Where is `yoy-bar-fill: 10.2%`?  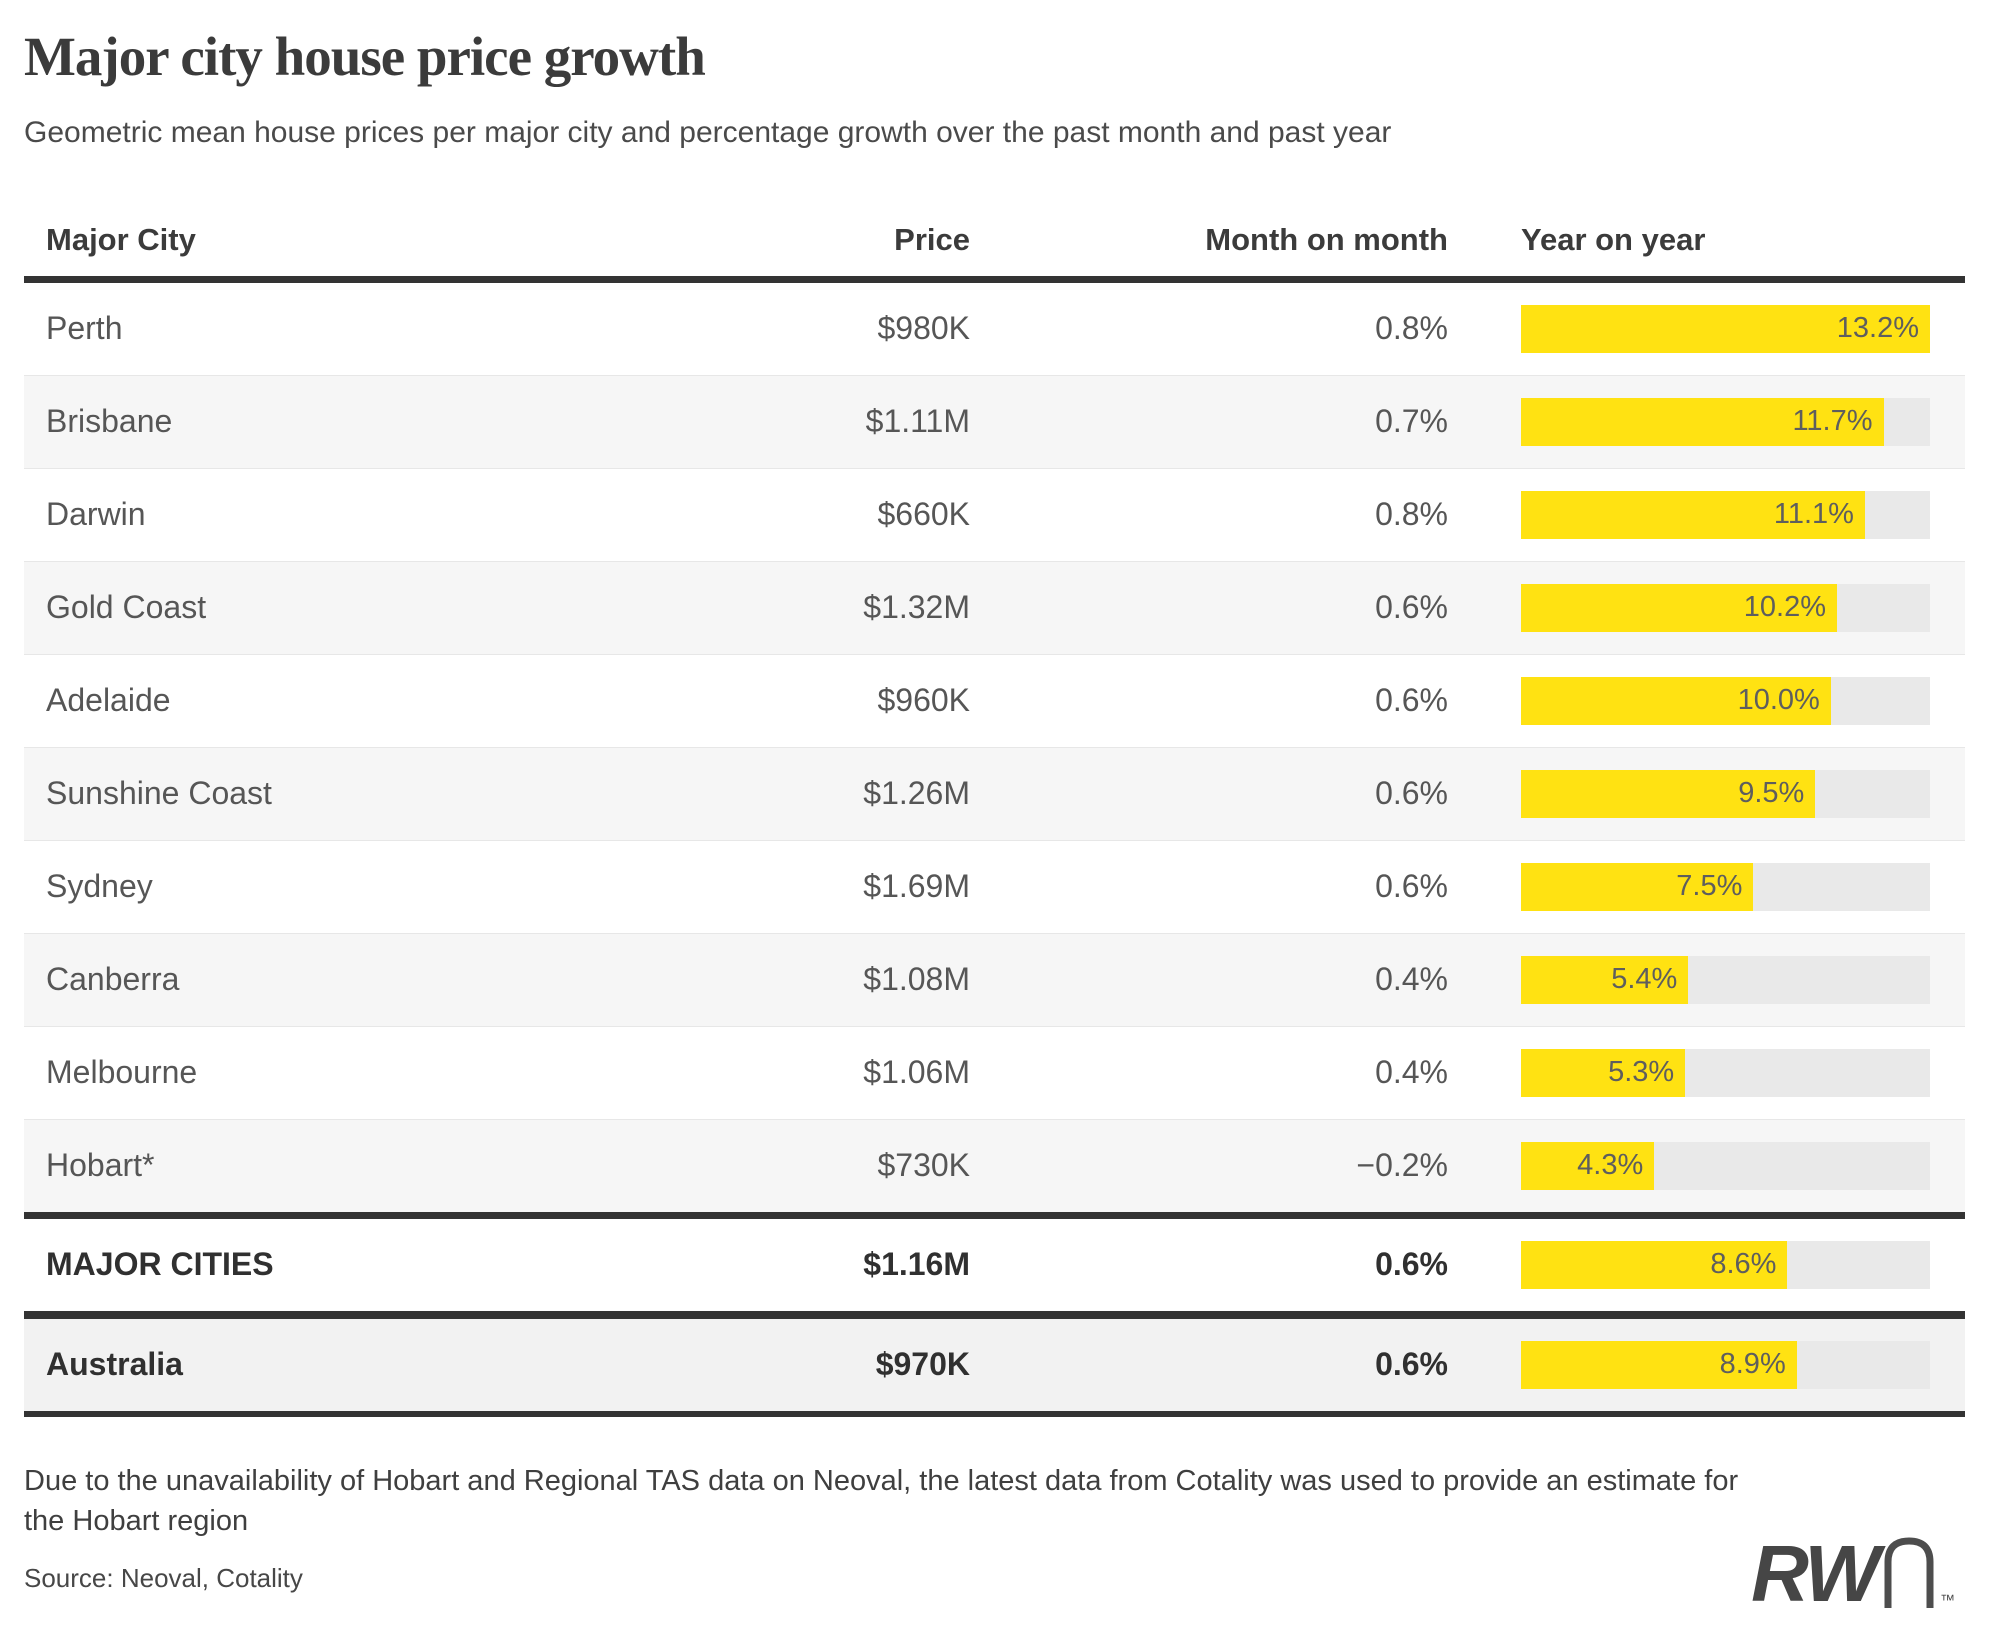 yoy-bar-fill: 10.2% is located at coordinates (1679, 607).